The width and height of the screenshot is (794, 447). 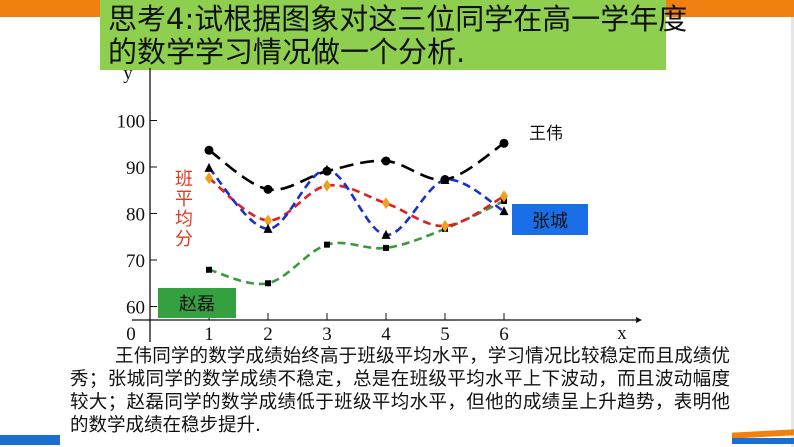 I want to click on x-tick-label: 4, so click(x=386, y=334).